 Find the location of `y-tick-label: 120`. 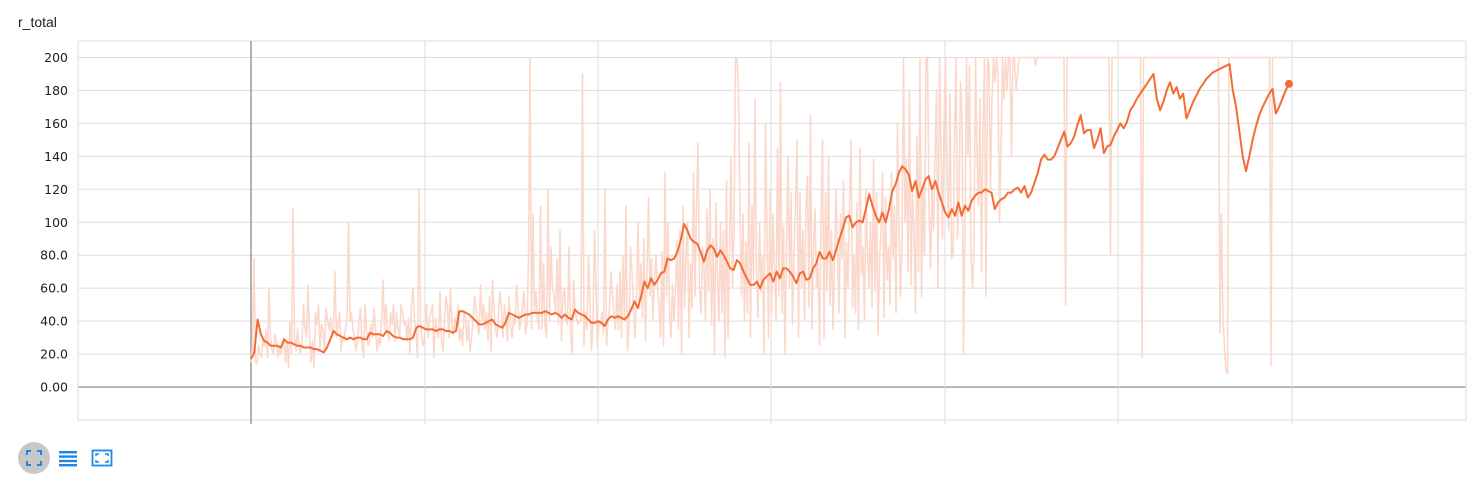

y-tick-label: 120 is located at coordinates (56, 189).